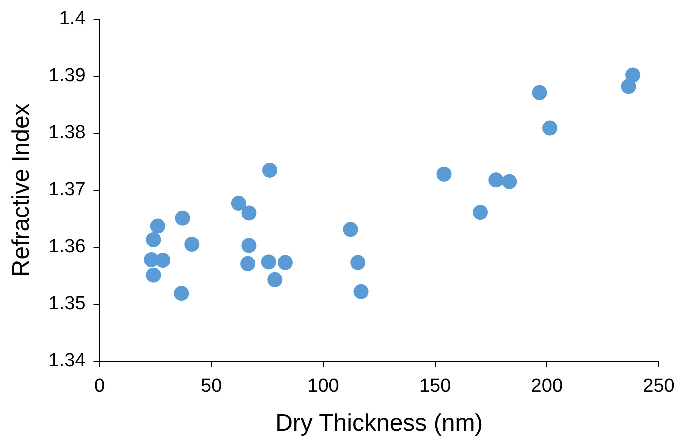 The image size is (687, 445). I want to click on y-tick-label: 1.35, so click(67, 304).